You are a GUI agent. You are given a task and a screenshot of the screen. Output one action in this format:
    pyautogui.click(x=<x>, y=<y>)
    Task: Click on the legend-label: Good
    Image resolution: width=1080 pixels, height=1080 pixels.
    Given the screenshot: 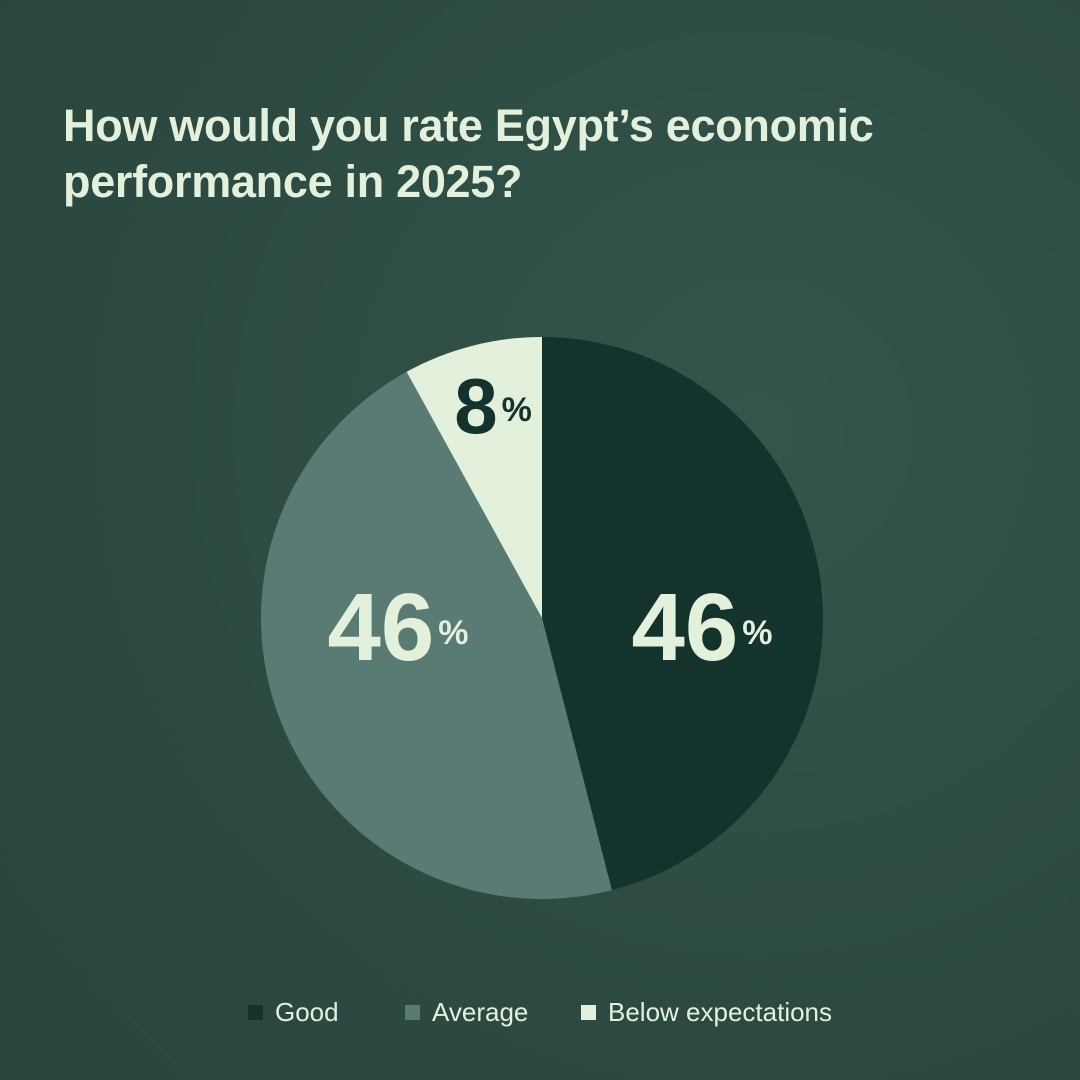 What is the action you would take?
    pyautogui.click(x=307, y=1012)
    